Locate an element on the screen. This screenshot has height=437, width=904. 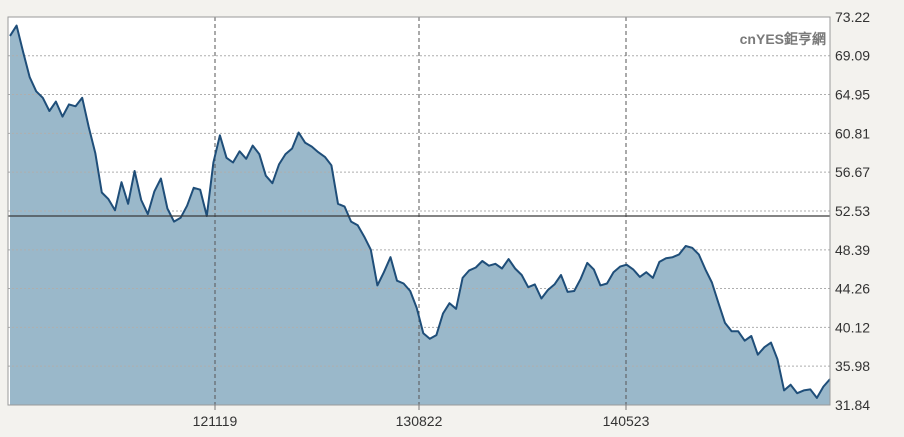
y-tick-label: 48.39 is located at coordinates (852, 250).